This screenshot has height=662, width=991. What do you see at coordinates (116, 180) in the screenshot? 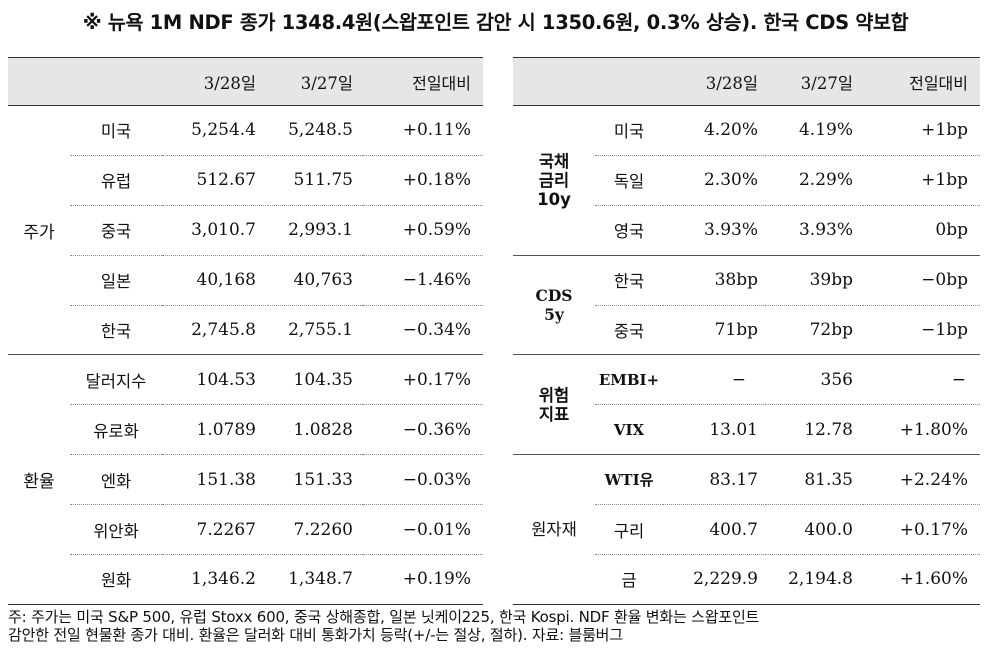
I see `row-name: 유럽` at bounding box center [116, 180].